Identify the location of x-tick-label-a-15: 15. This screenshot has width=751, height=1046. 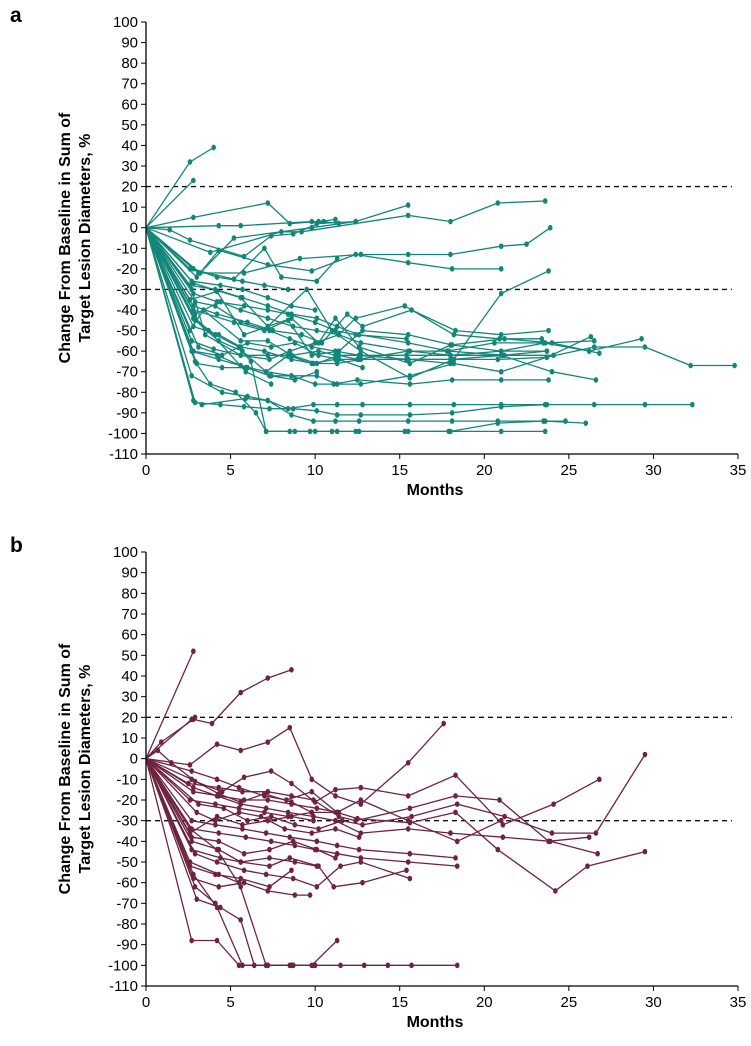
(399, 470).